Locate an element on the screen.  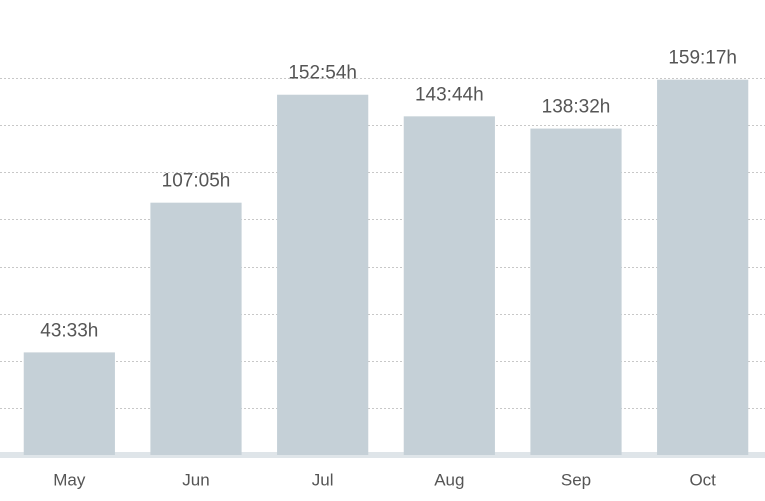
x-tick-label: May is located at coordinates (69, 479).